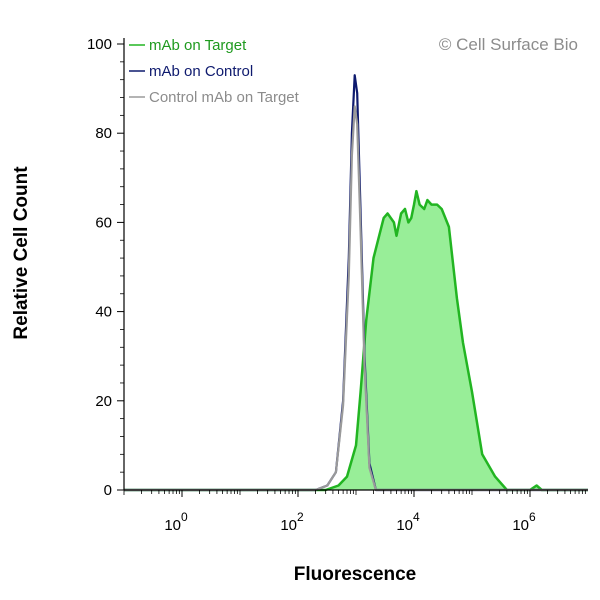 The image size is (600, 600). What do you see at coordinates (108, 490) in the screenshot?
I see `y-tick-label: 0` at bounding box center [108, 490].